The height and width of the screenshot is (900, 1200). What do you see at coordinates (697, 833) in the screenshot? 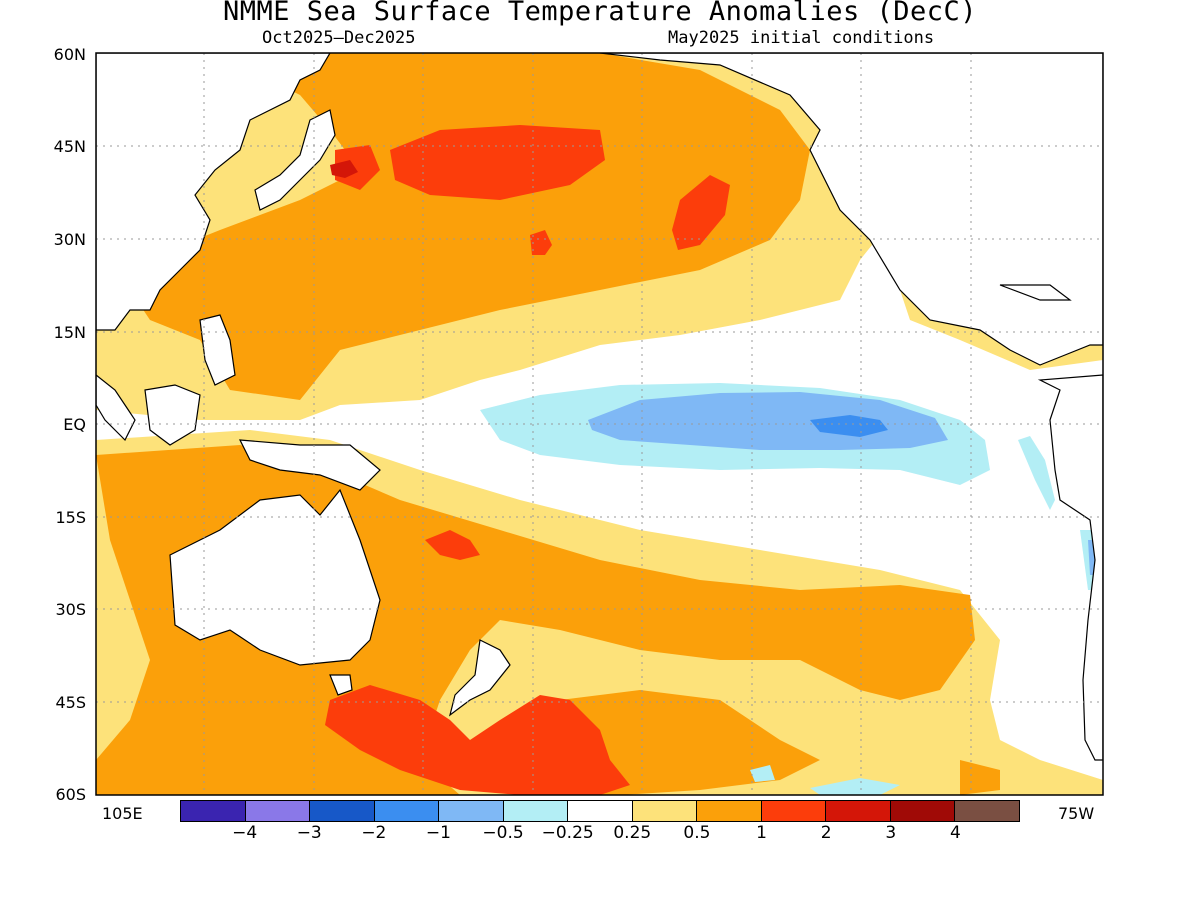
I see `legend-tick-label: 0.5` at bounding box center [697, 833].